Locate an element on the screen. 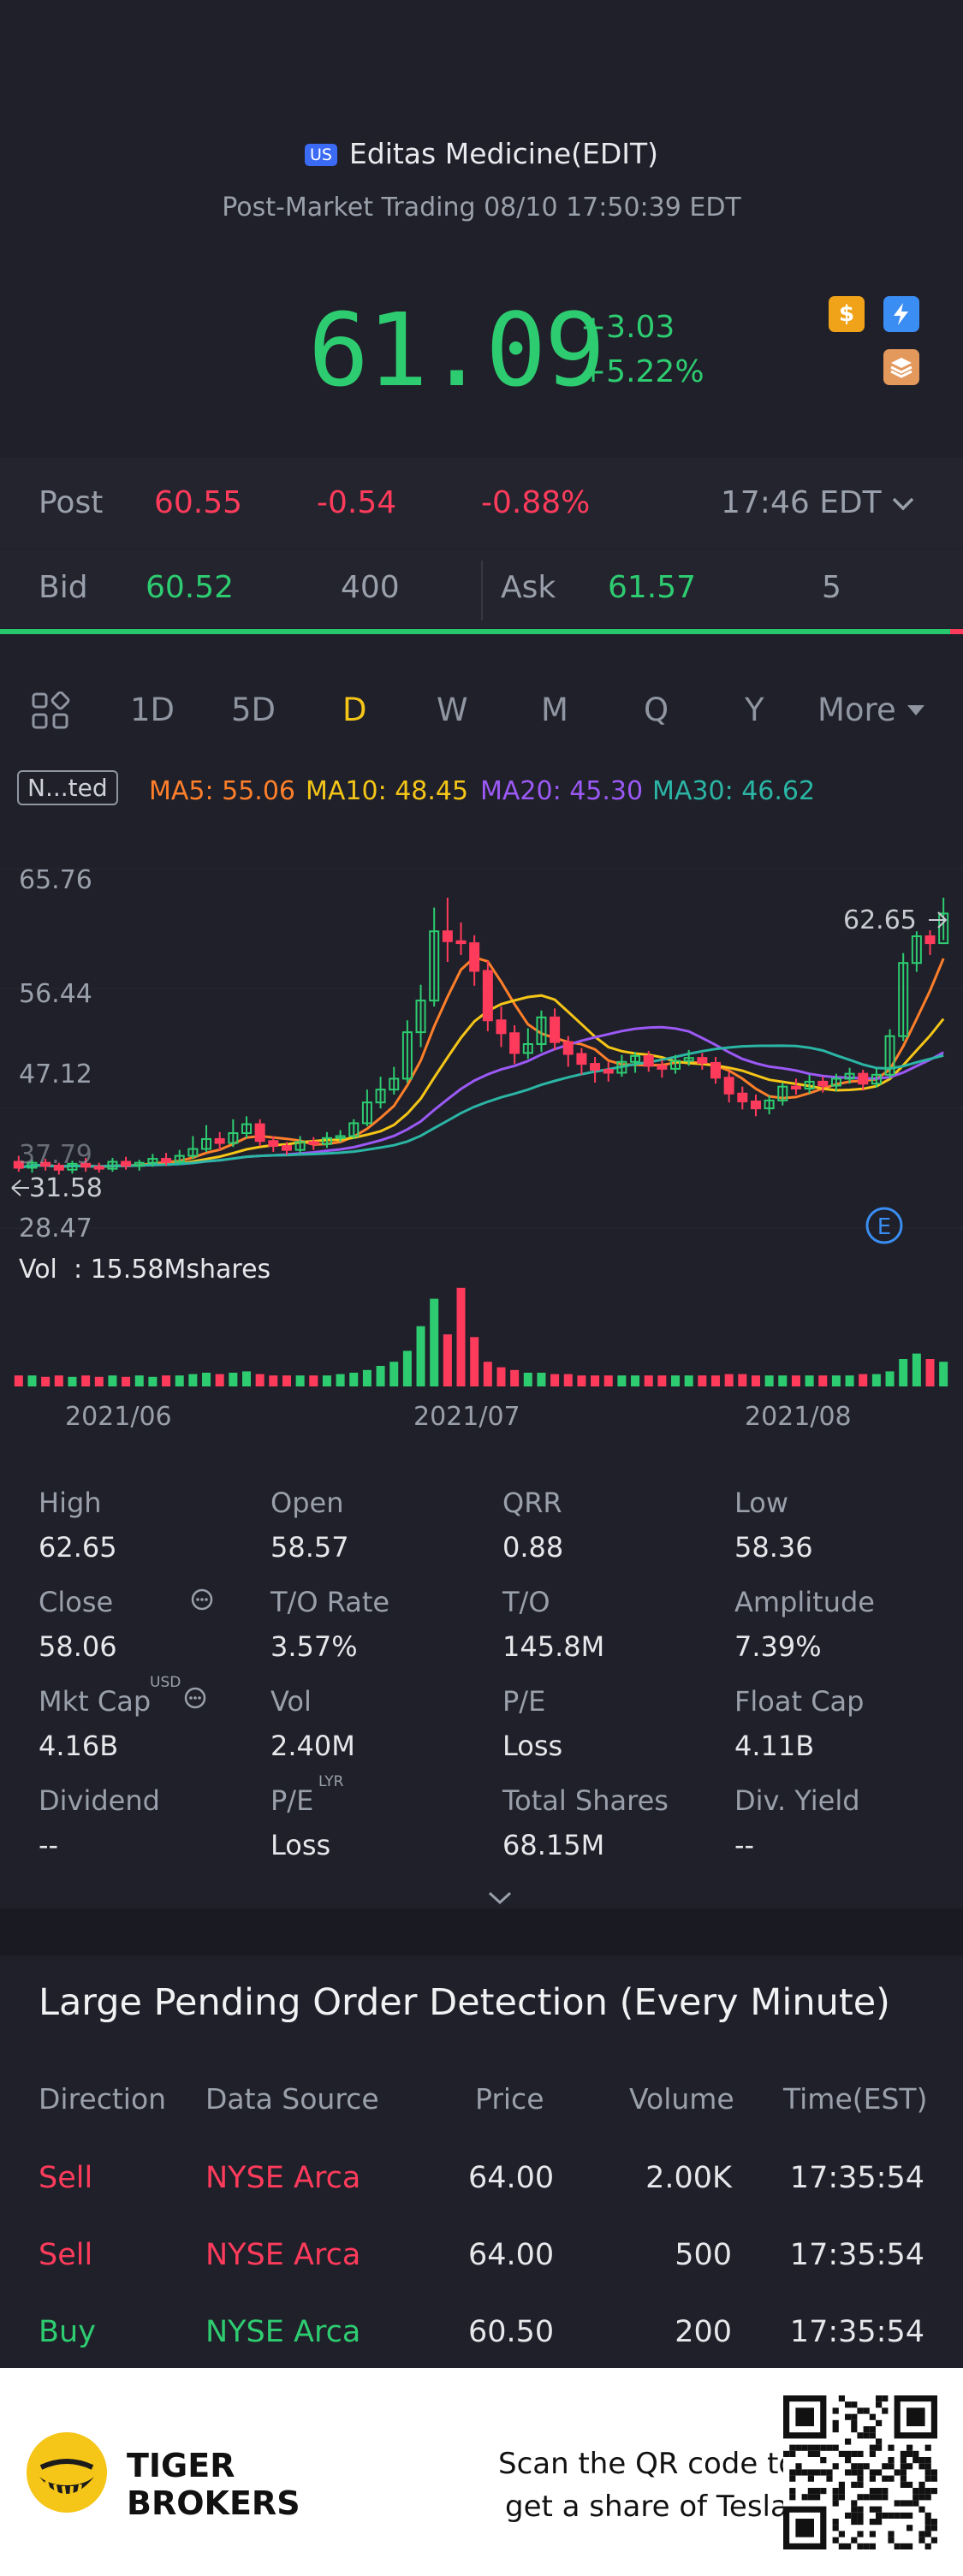 This screenshot has width=963, height=2576. tab-5d: 5D is located at coordinates (253, 709).